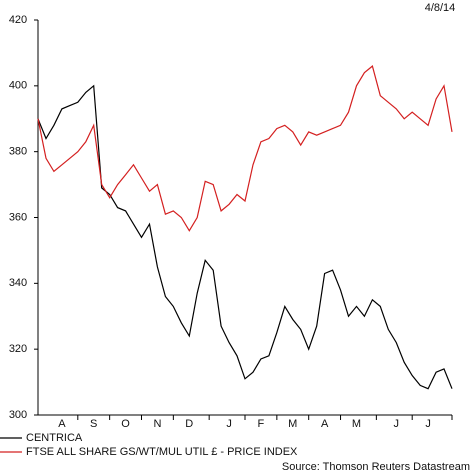 This screenshot has height=475, width=475. What do you see at coordinates (440, 8) in the screenshot?
I see `date: 4/8/14` at bounding box center [440, 8].